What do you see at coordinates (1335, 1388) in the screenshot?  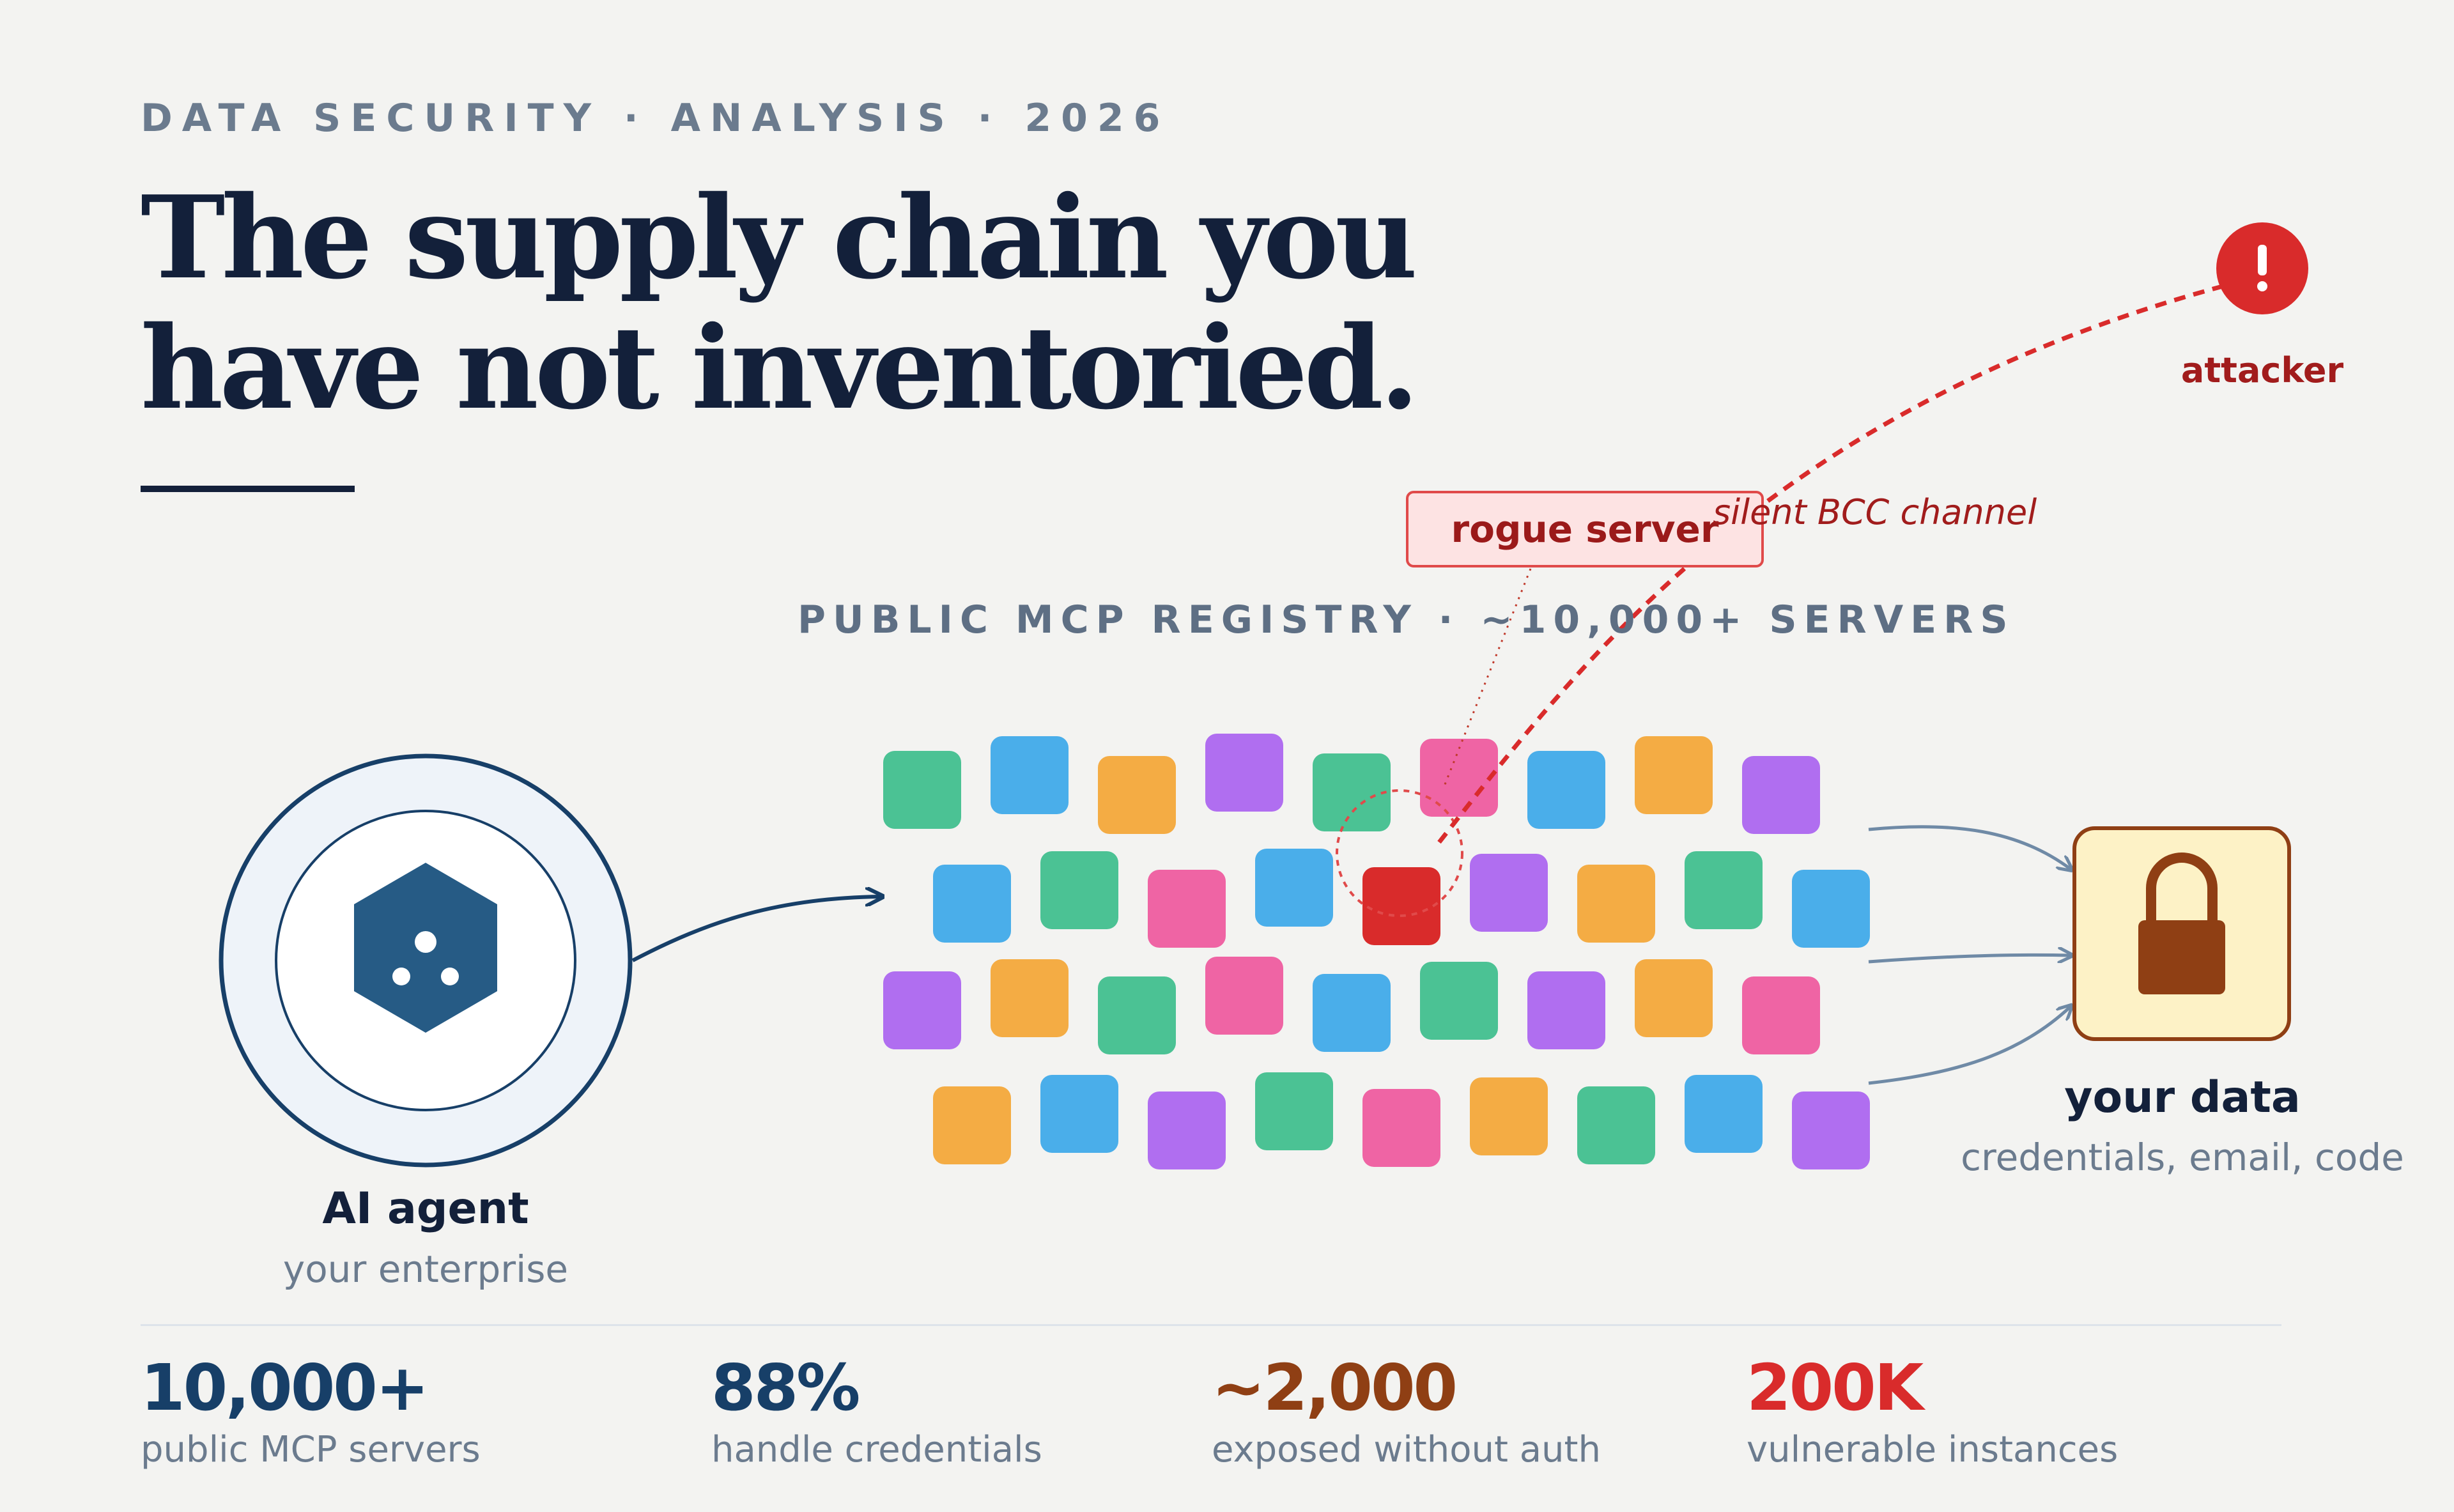 I see `stat-value: ~2,000` at bounding box center [1335, 1388].